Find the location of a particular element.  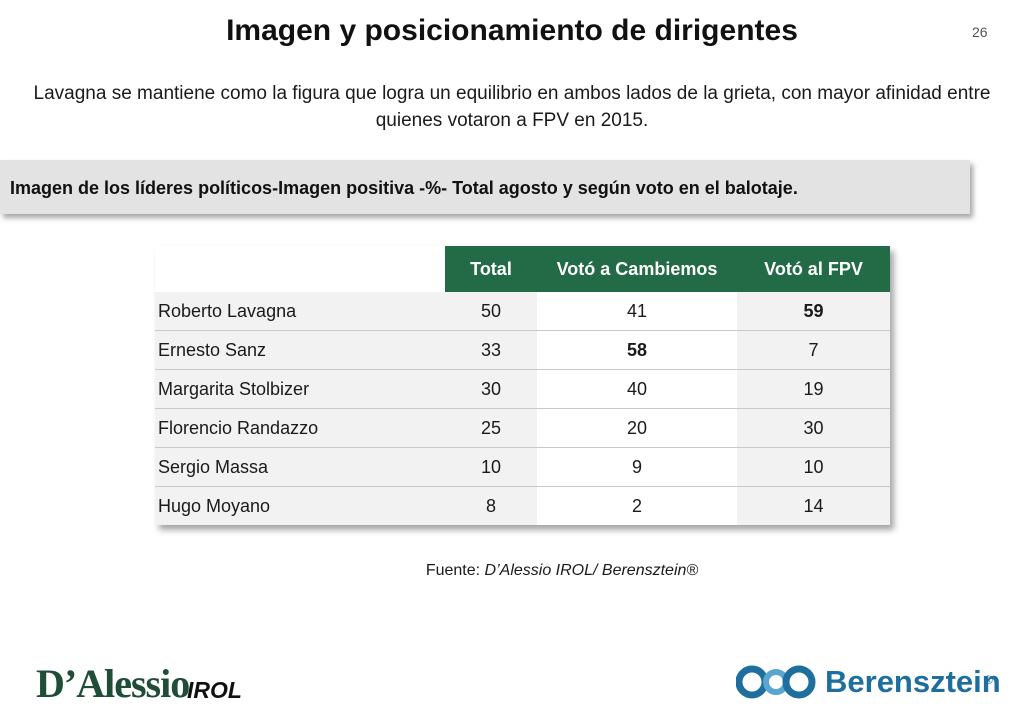

row-name: Ernesto Sanz is located at coordinates (300, 350).